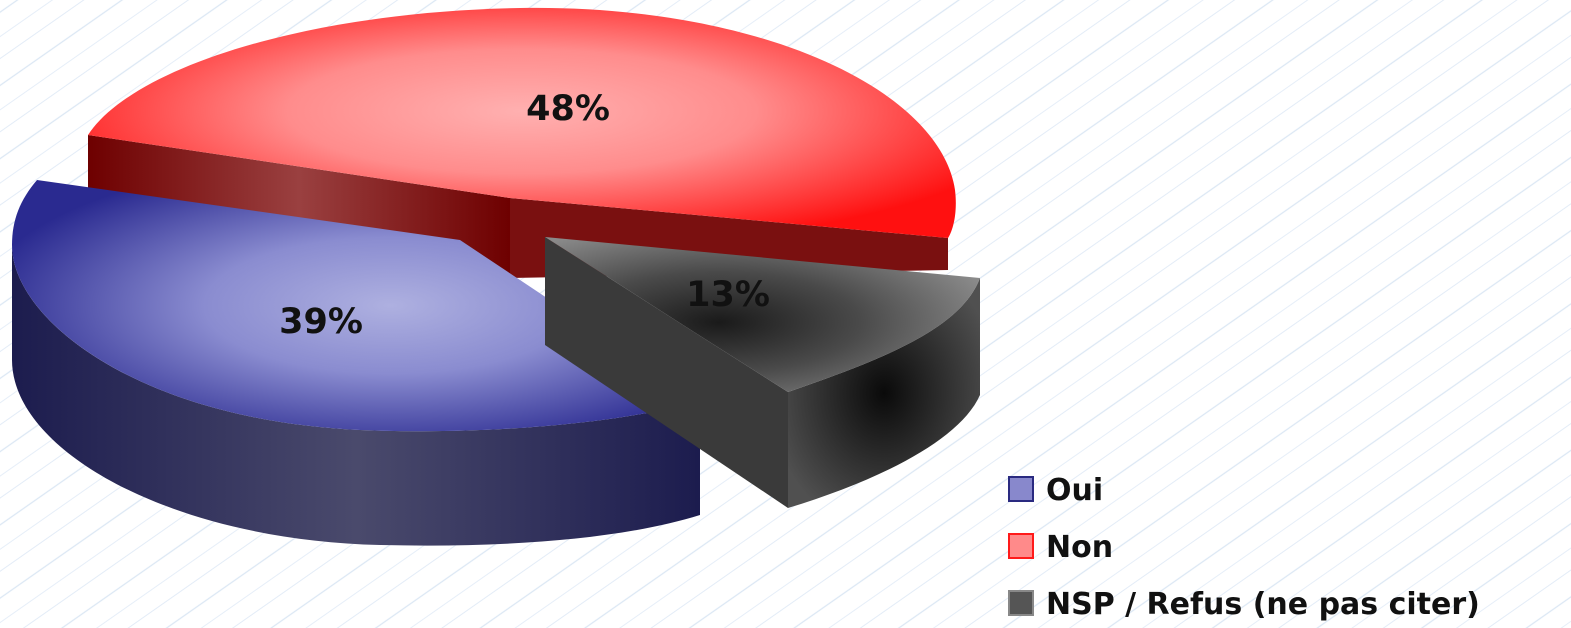 The image size is (1571, 628). I want to click on legend-swatch-oui, so click(1021, 489).